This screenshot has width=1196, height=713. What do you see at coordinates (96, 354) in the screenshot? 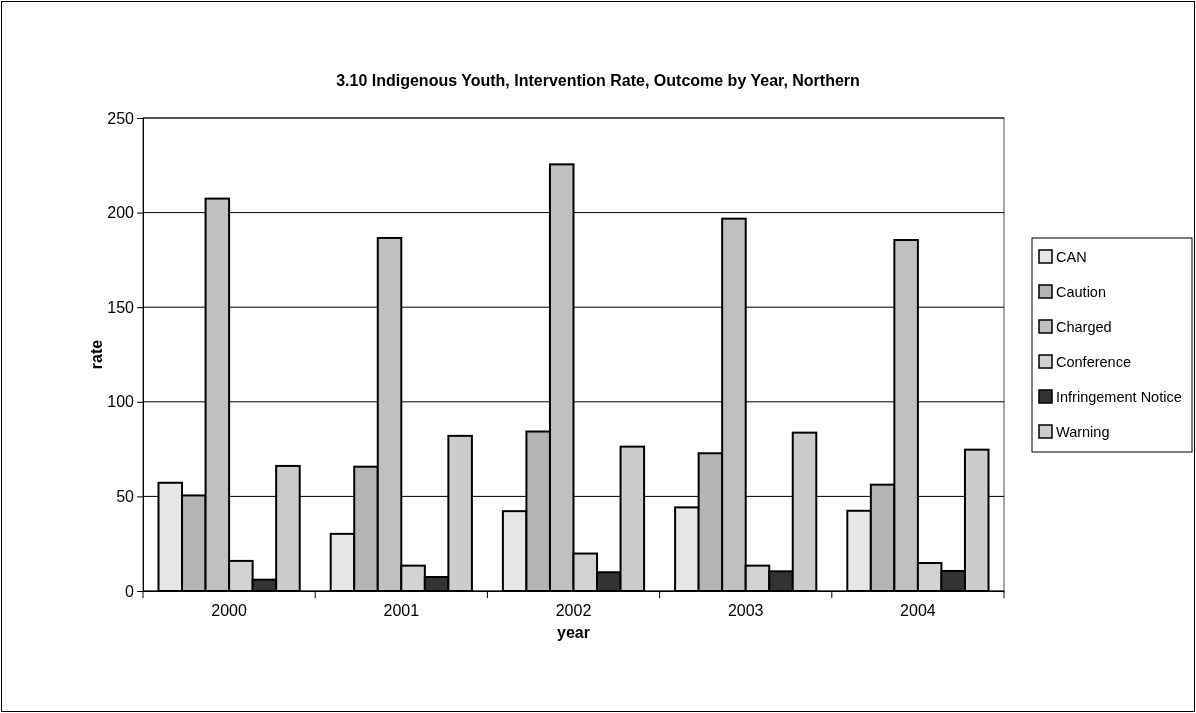
I see `y-axis-title: rate` at bounding box center [96, 354].